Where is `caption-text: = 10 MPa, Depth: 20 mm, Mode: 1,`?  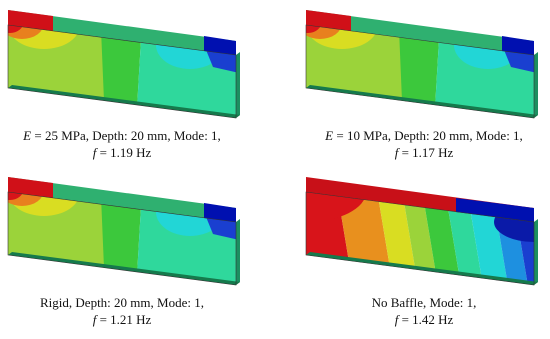 caption-text: = 10 MPa, Depth: 20 mm, Mode: 1, is located at coordinates (428, 135).